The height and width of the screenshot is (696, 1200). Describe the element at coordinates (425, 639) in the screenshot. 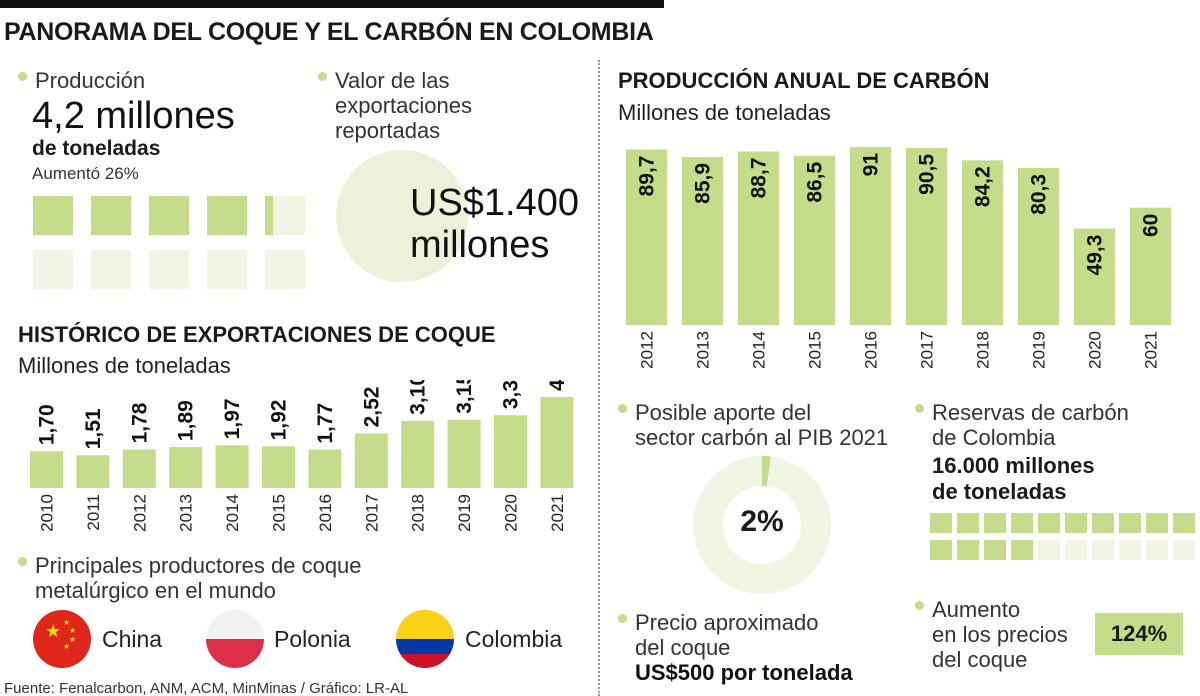

I see `colombia-flag-icon` at that location.